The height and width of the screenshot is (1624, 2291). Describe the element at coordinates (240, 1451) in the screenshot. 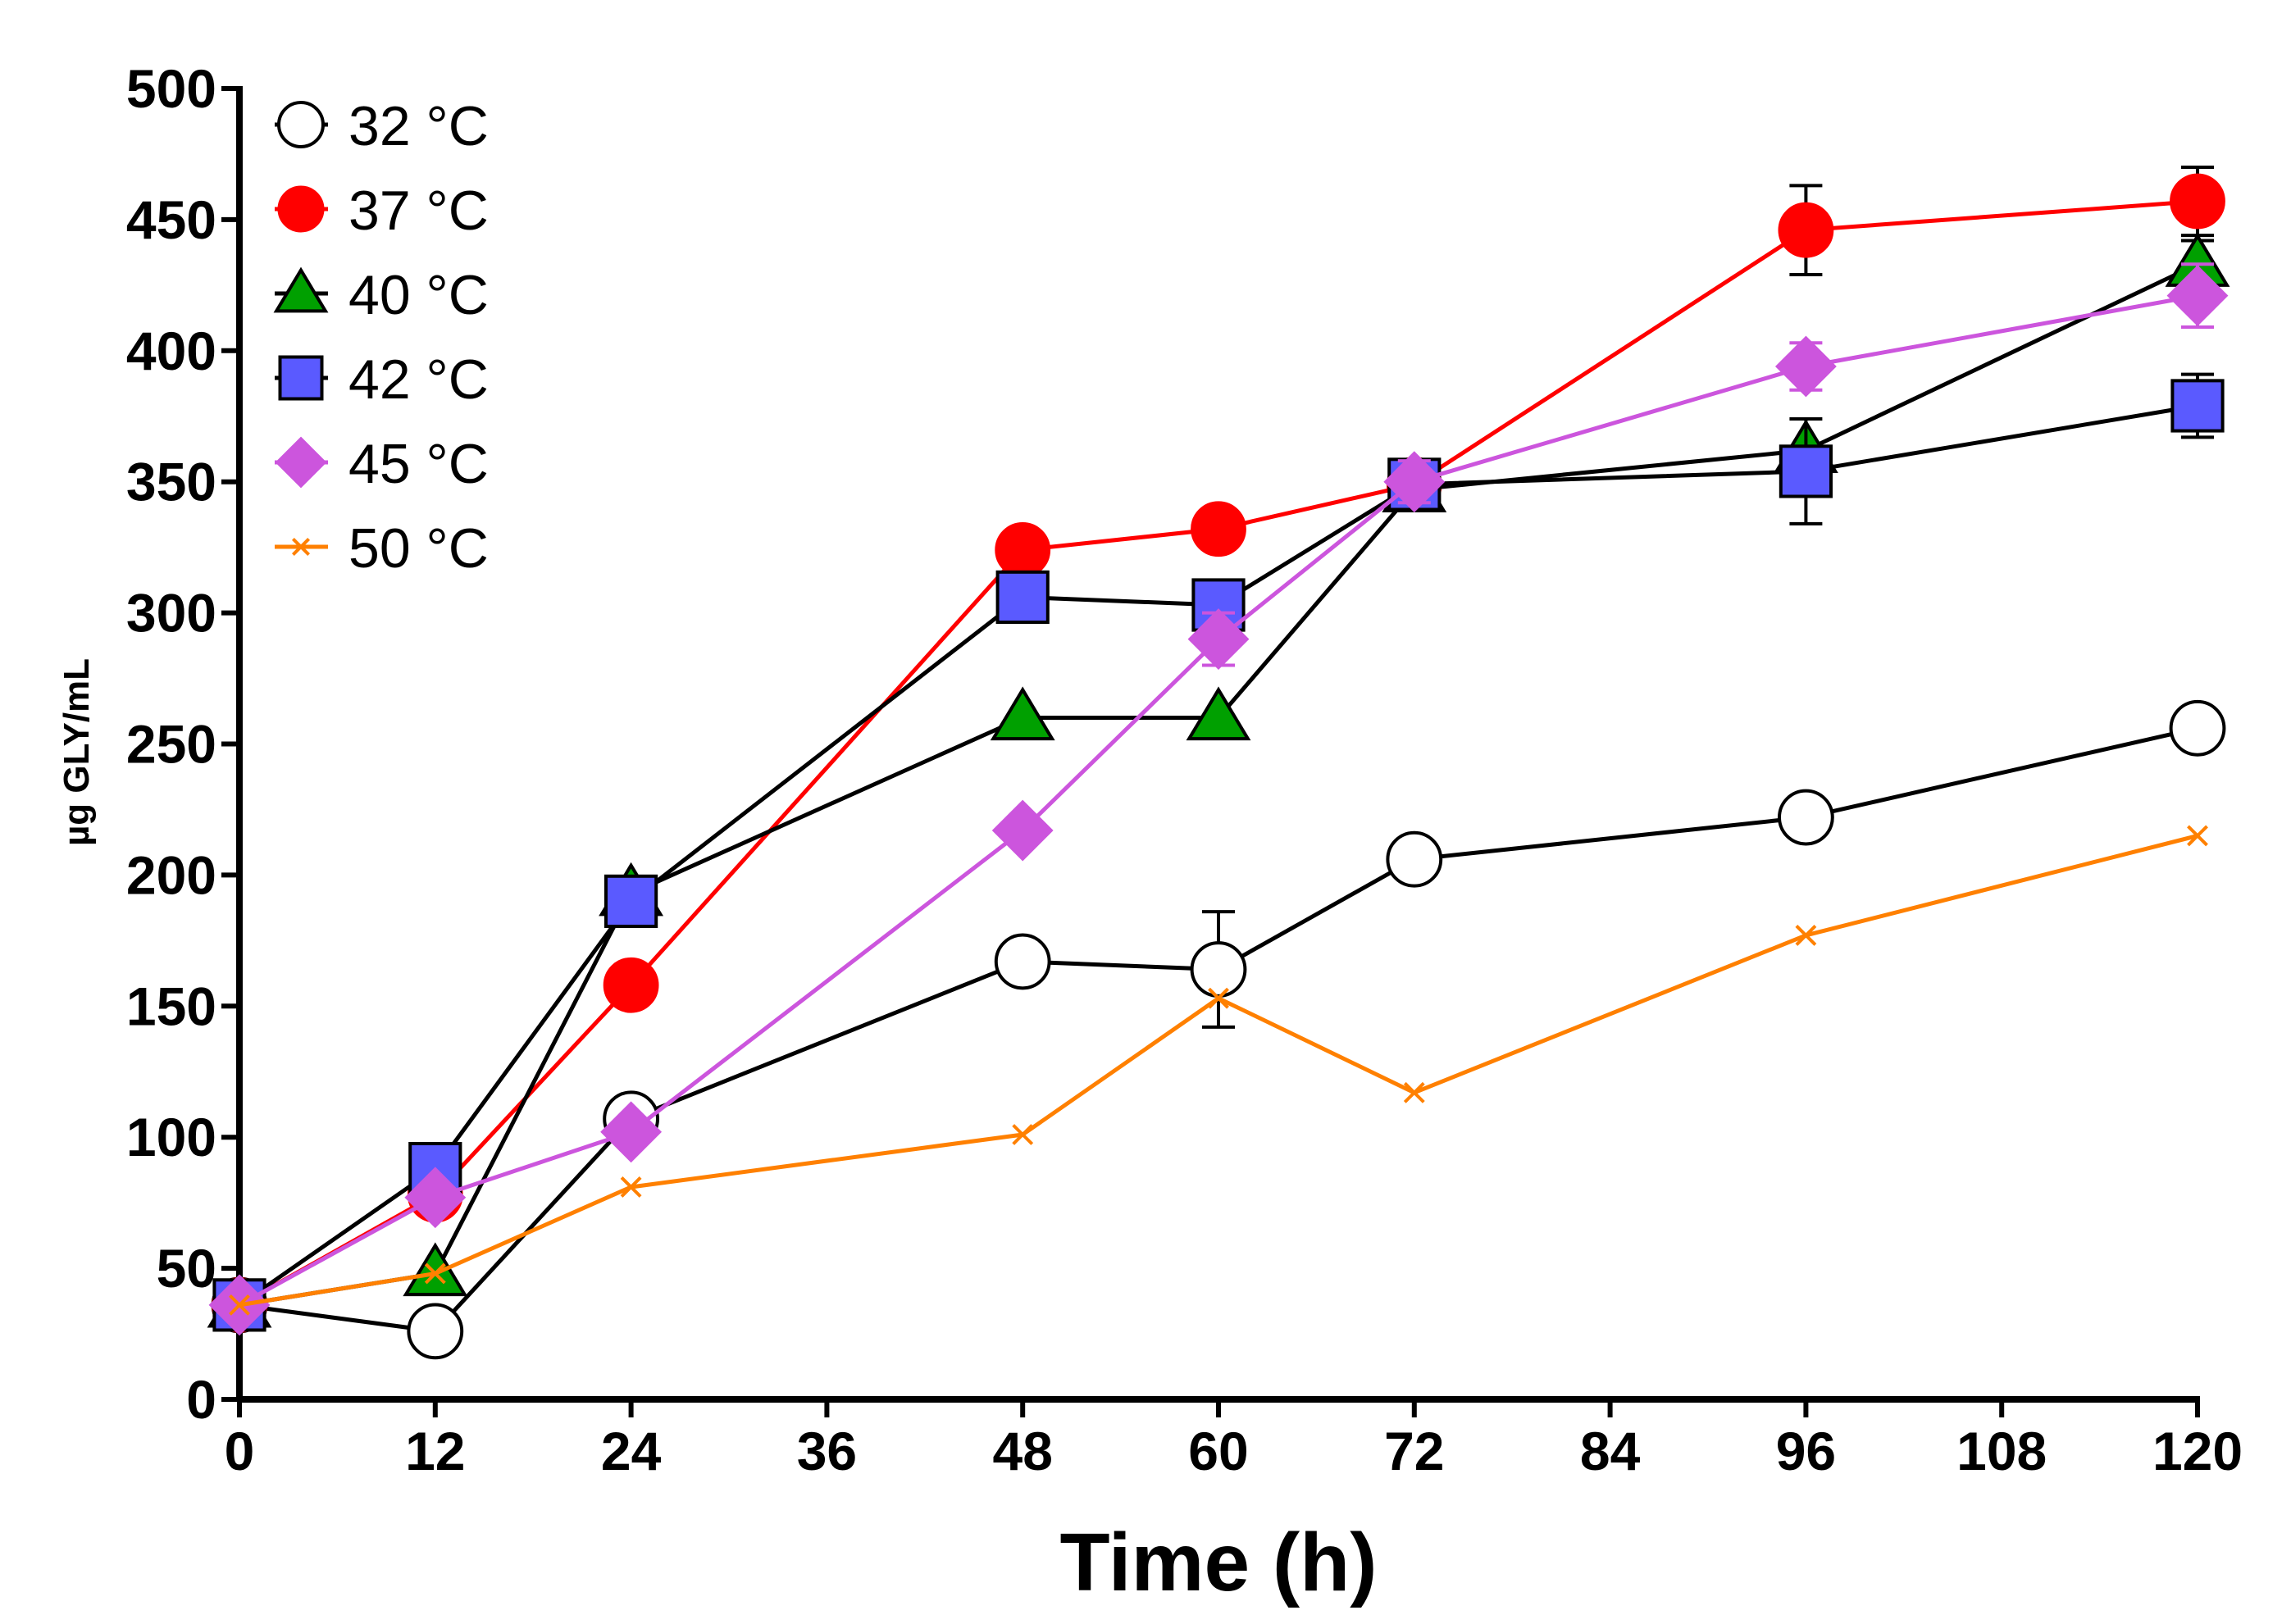

I see `x-tick-label: 0` at that location.